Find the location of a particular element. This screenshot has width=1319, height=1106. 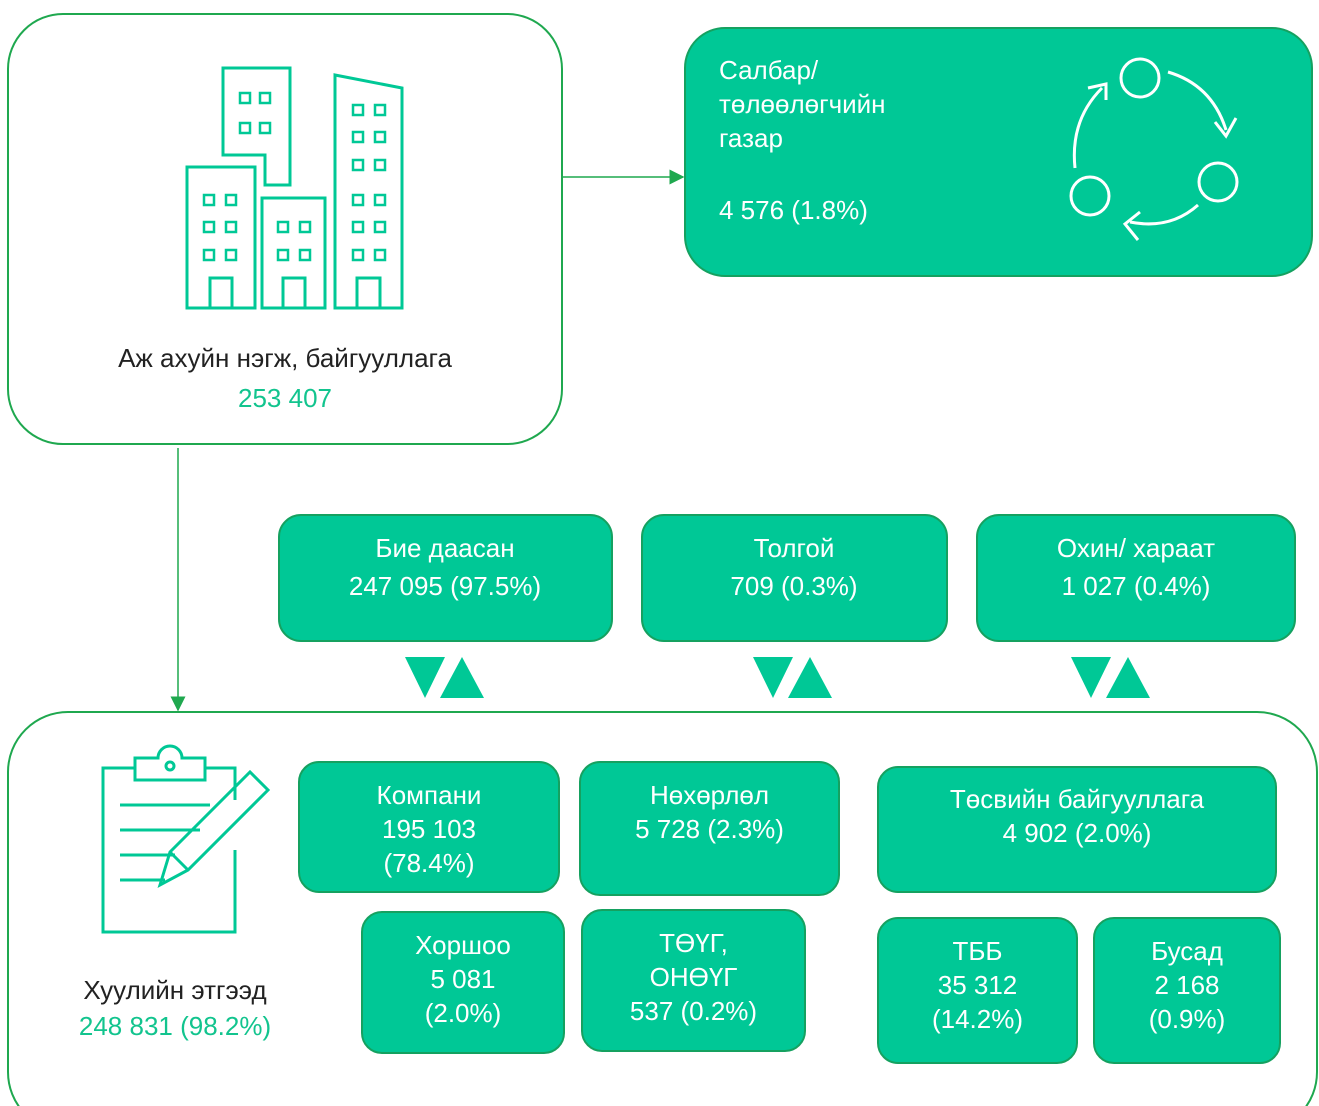

type-value: 1 027 (0.4%) is located at coordinates (1136, 586).